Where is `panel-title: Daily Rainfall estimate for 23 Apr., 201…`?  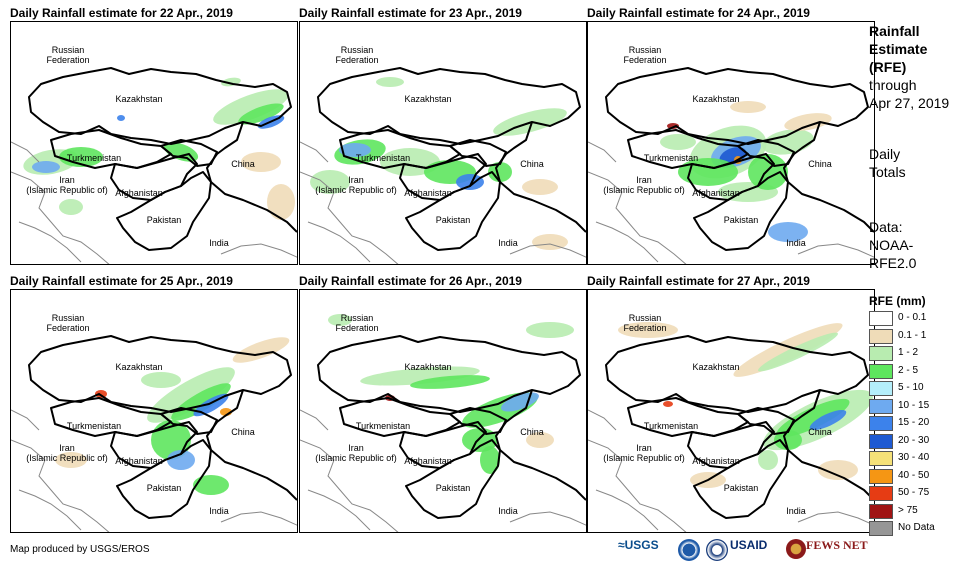
panel-title: Daily Rainfall estimate for 23 Apr., 201… is located at coordinates (410, 13).